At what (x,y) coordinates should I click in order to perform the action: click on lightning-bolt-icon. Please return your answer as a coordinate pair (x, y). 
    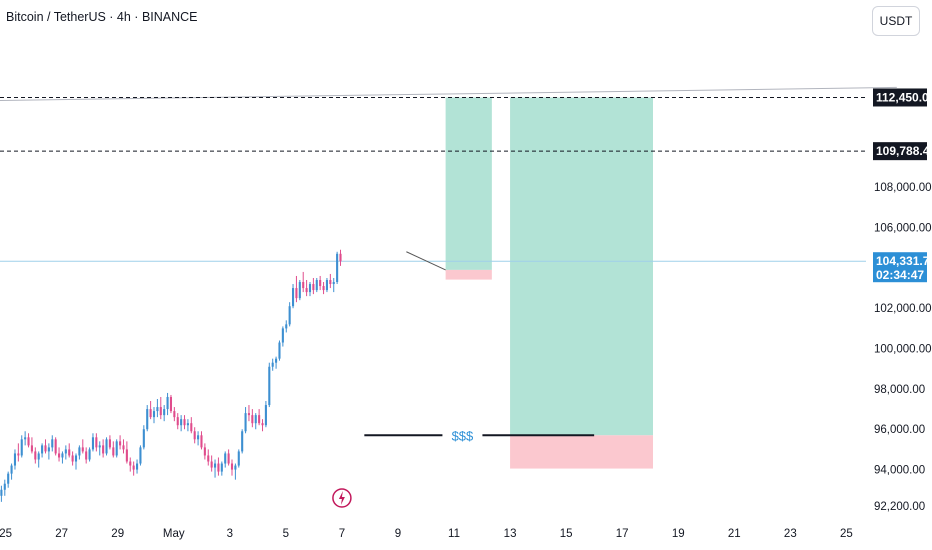
    Looking at the image, I should click on (342, 498).